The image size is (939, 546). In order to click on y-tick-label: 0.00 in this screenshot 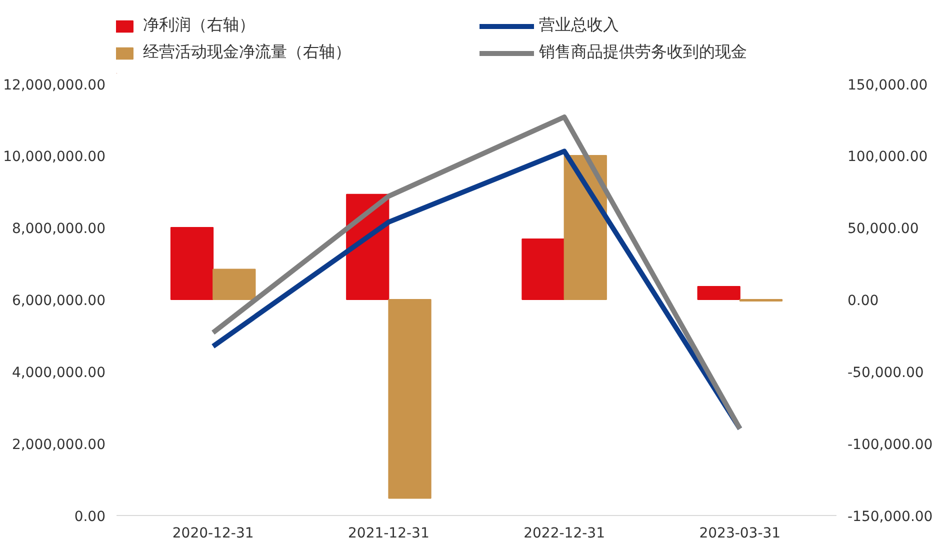, I will do `click(90, 517)`.